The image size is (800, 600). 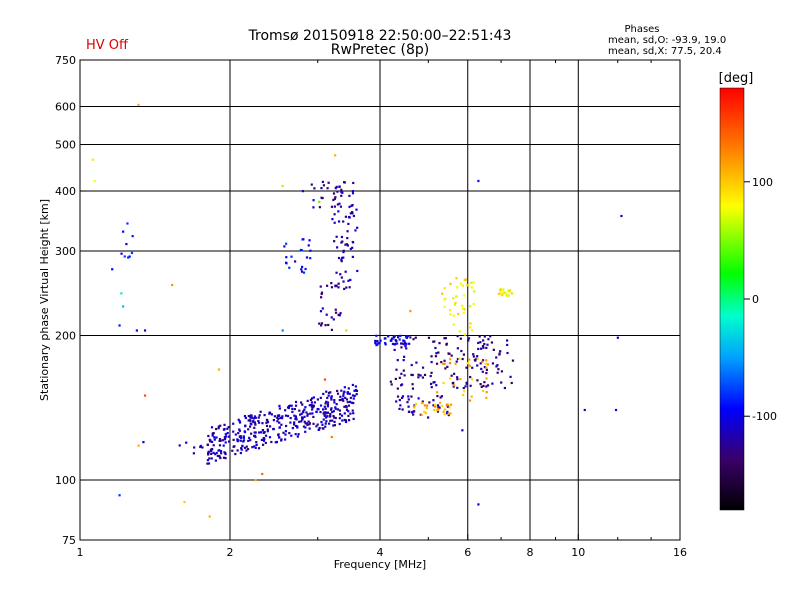 I want to click on phases-title: Phases, so click(x=641, y=29).